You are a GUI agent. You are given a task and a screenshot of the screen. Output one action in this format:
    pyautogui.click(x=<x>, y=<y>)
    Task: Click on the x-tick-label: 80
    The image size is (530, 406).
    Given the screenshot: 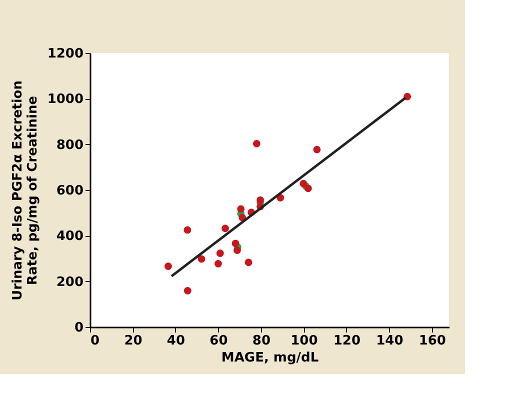 What is the action you would take?
    pyautogui.click(x=261, y=341)
    